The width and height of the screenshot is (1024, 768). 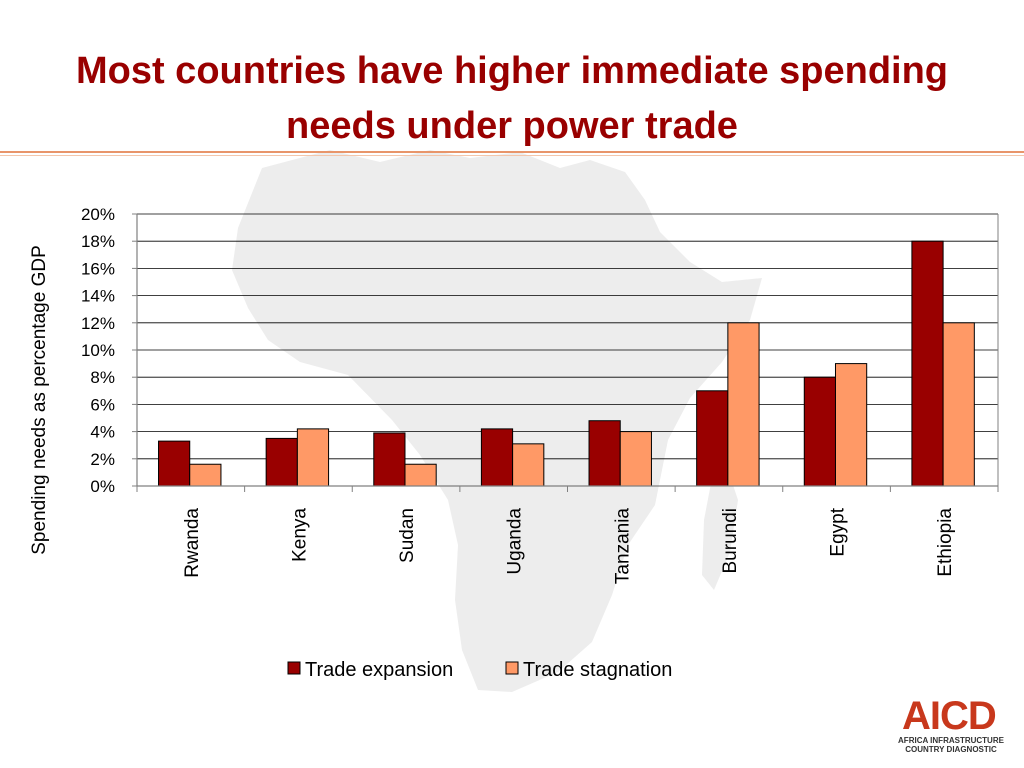 What do you see at coordinates (635, 459) in the screenshot?
I see `bar-trade-stagnation-tanzania` at bounding box center [635, 459].